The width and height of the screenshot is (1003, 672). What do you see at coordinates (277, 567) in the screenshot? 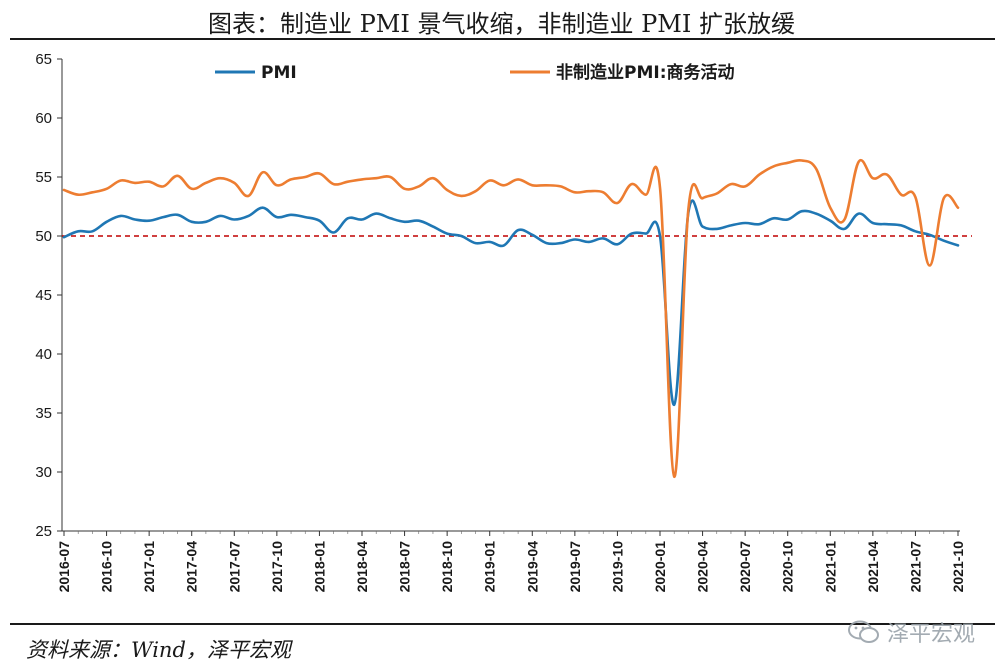
I see `x-tick-label: 2017-10` at bounding box center [277, 567].